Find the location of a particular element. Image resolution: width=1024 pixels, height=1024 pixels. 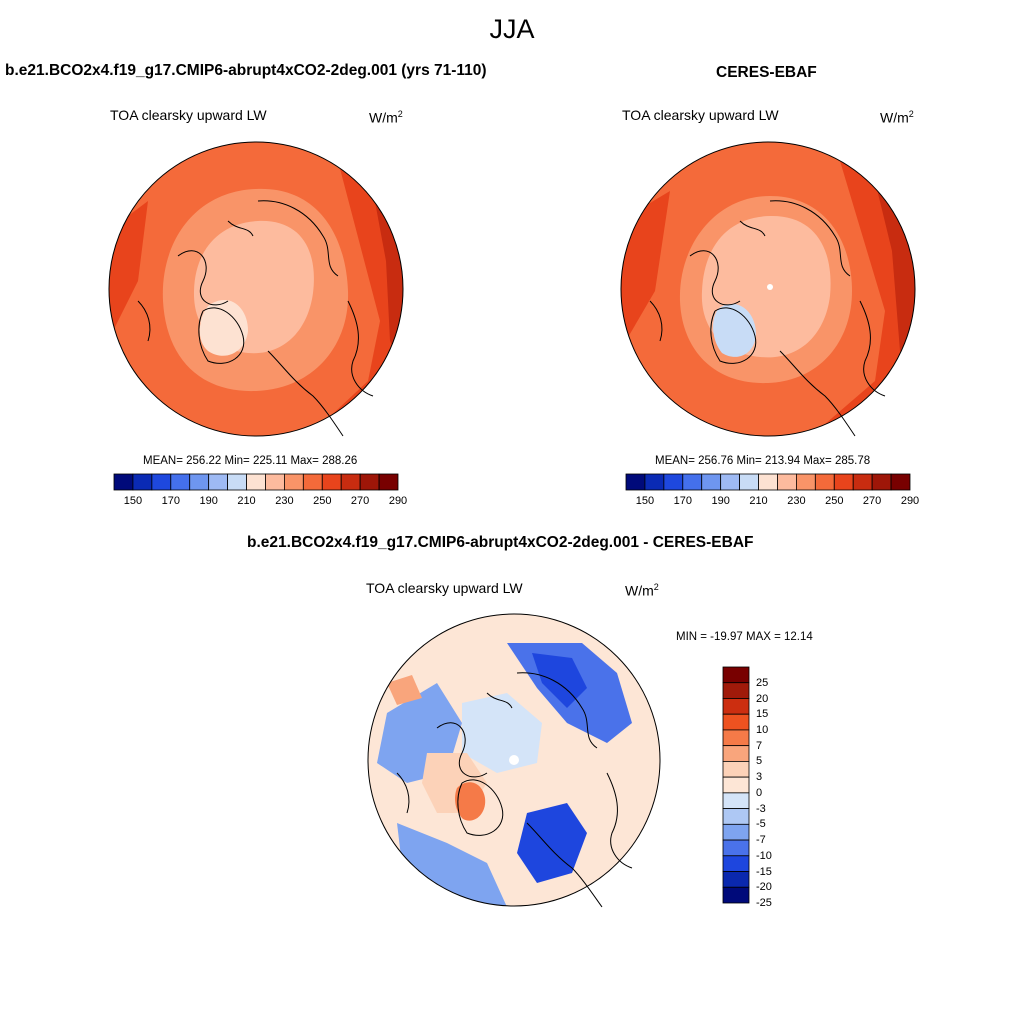

diff-colorbar-tick-label: -3 is located at coordinates (761, 808).